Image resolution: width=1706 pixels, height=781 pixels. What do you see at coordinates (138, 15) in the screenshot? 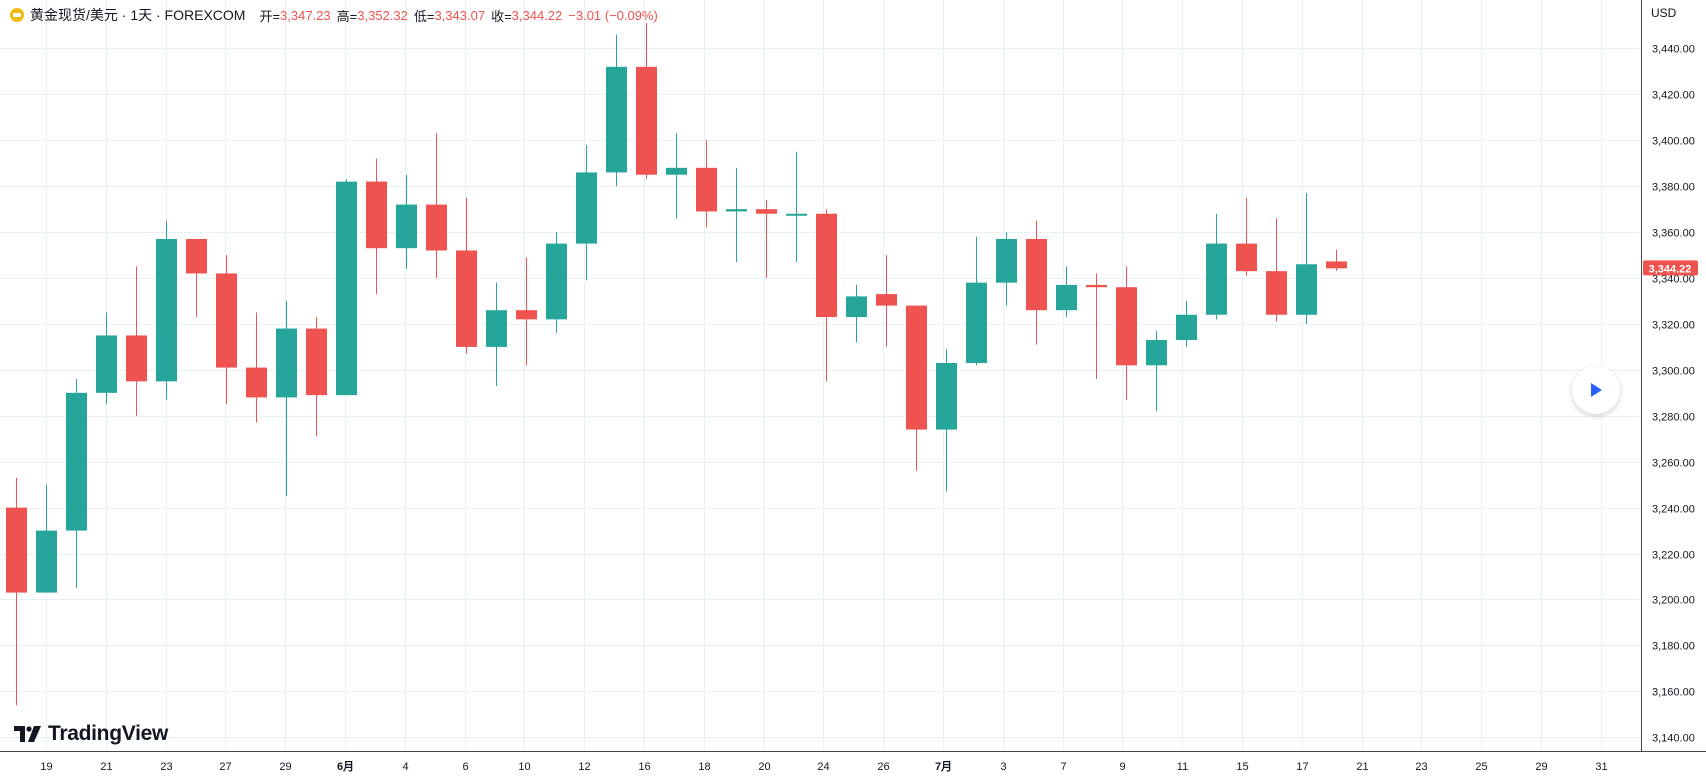
I see `symbol-title: 黄金现货/美元 · 1天 · FOREXCOM` at bounding box center [138, 15].